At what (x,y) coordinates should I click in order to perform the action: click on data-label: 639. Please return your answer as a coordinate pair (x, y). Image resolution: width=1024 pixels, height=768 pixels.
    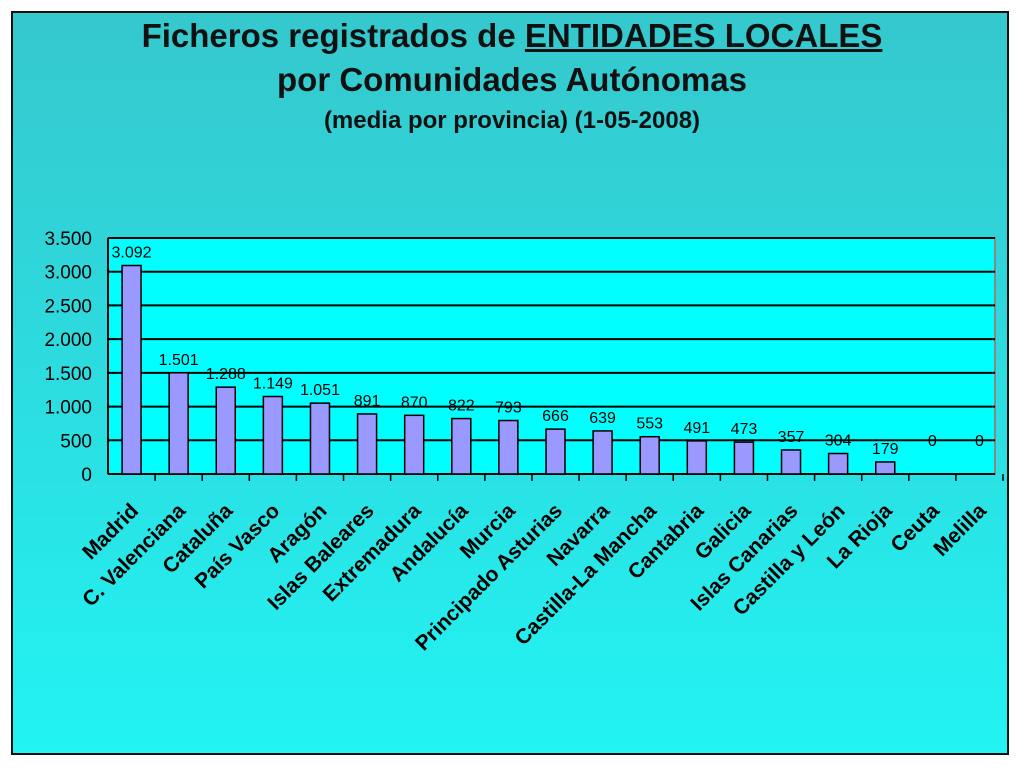
    Looking at the image, I should click on (602, 418).